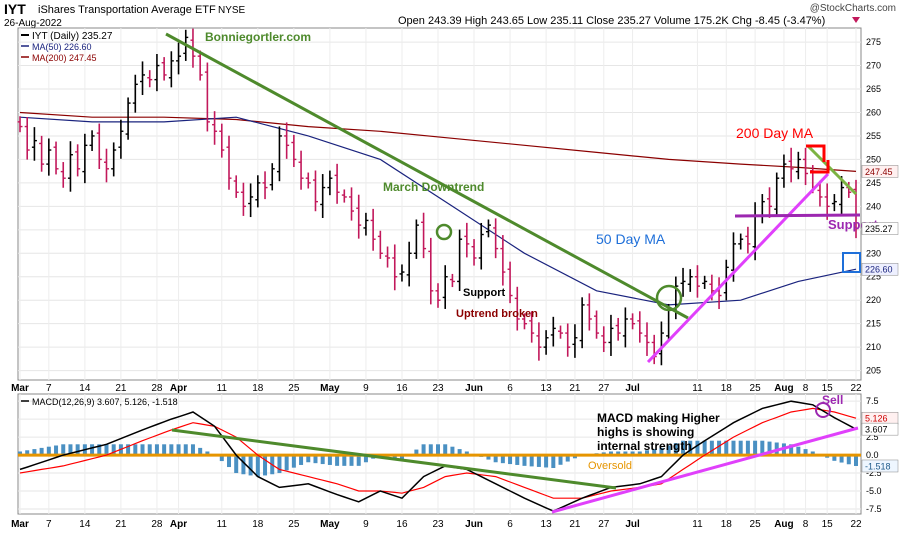 Image resolution: width=900 pixels, height=534 pixels. I want to click on breakout-circle, so click(669, 298).